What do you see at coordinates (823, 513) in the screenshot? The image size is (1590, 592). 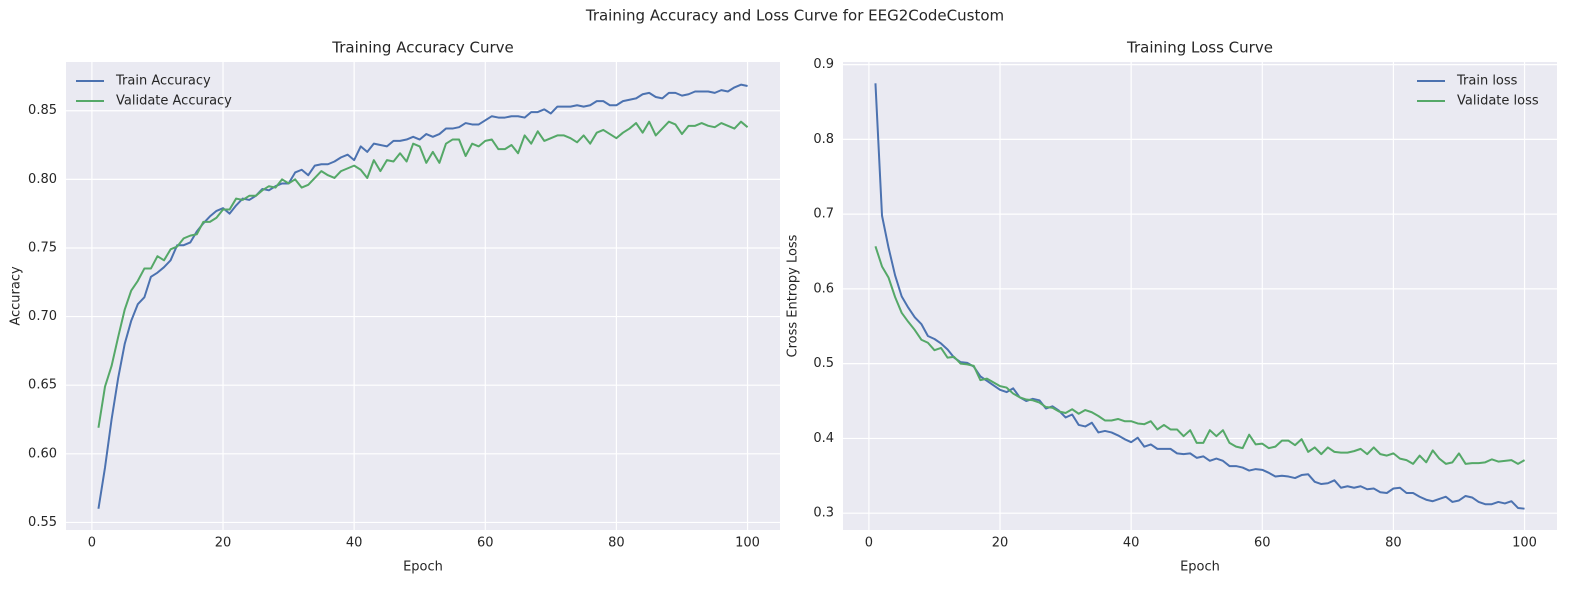 I see `y-tick-label: 0.3` at bounding box center [823, 513].